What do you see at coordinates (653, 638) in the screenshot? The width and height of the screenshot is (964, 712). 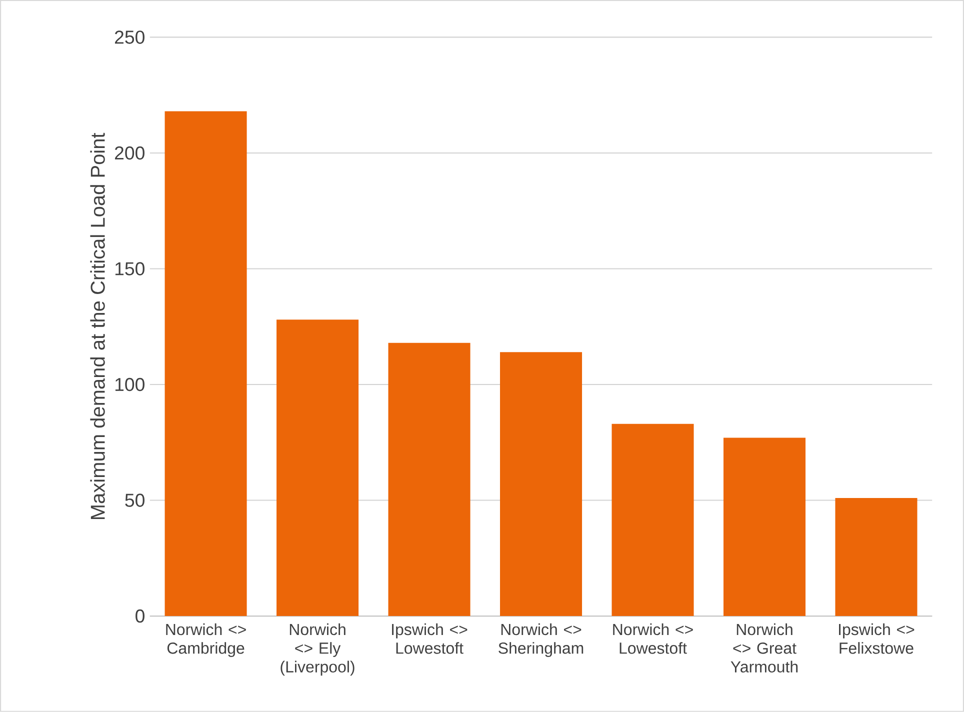 I see `x-tick-label: Norwich <> Lowestoft` at bounding box center [653, 638].